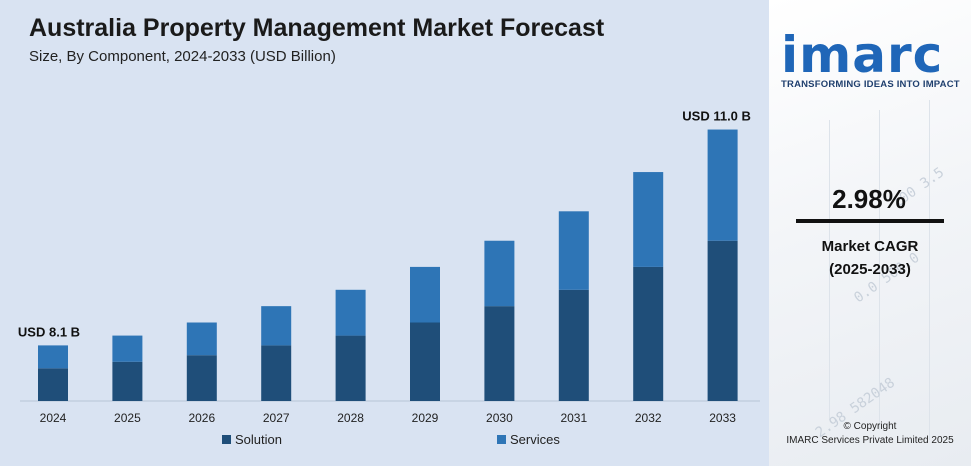 The image size is (971, 466). I want to click on x-tick-label-2026: 2026, so click(201, 418).